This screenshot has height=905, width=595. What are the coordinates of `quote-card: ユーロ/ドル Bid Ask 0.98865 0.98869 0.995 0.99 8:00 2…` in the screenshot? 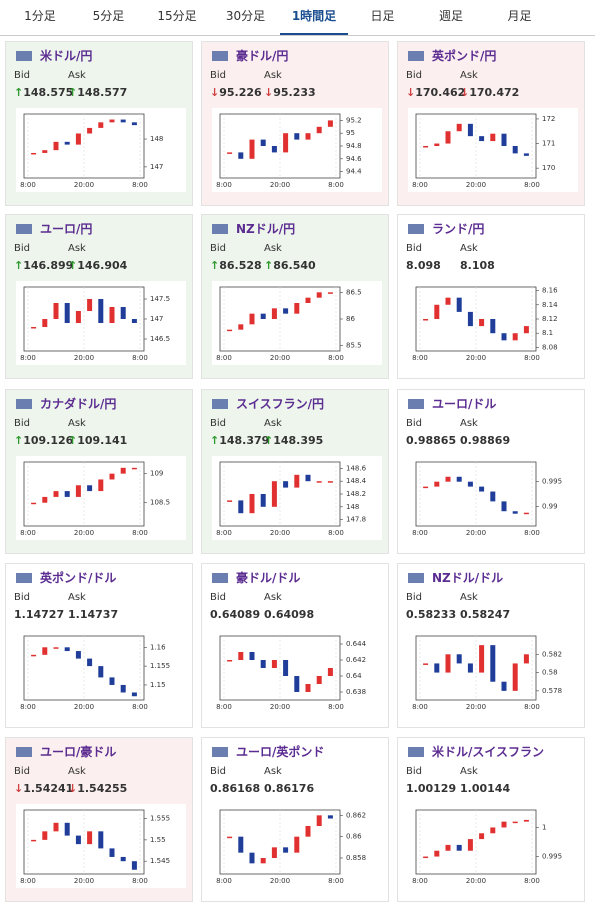 It's located at (491, 471).